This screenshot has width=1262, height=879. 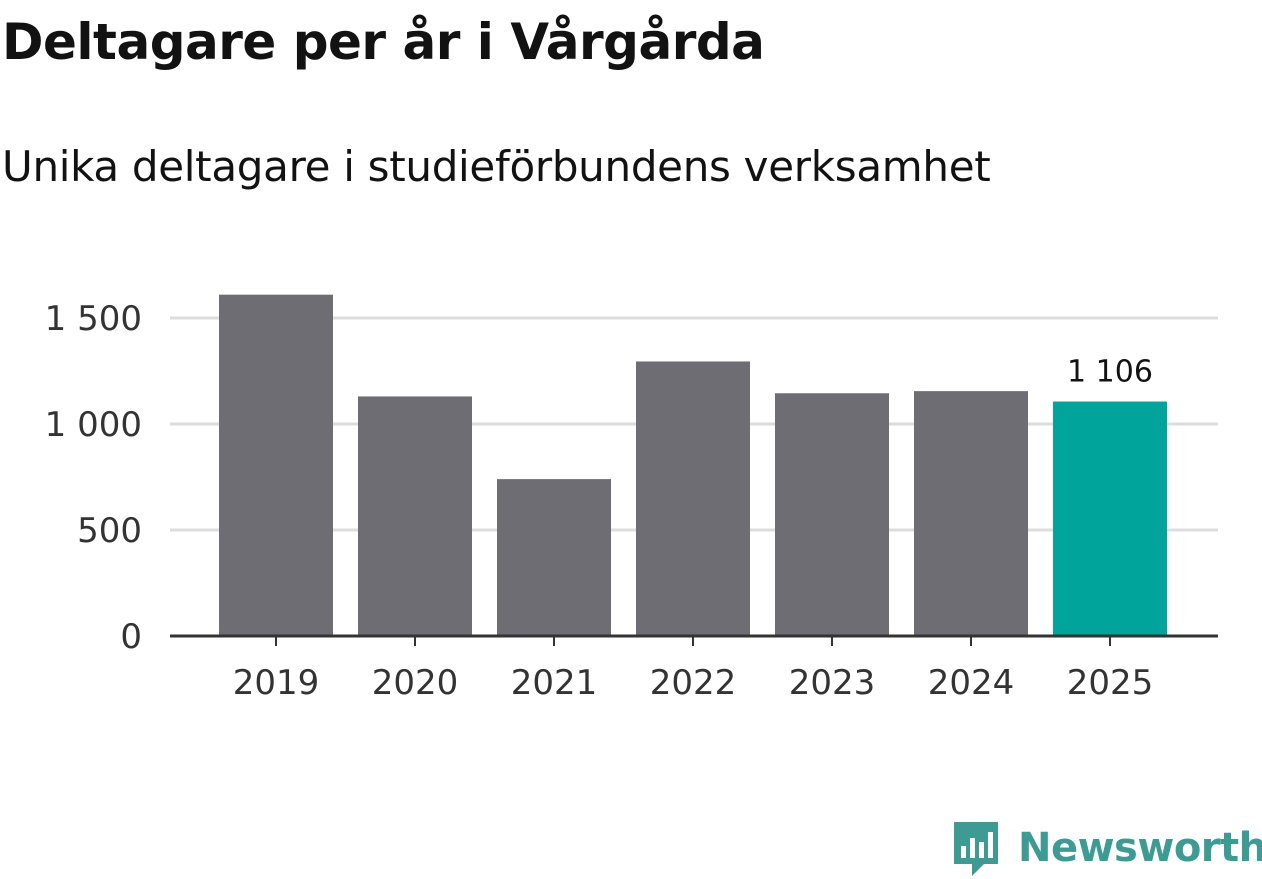 I want to click on x-tick-label: 2024, so click(x=971, y=683).